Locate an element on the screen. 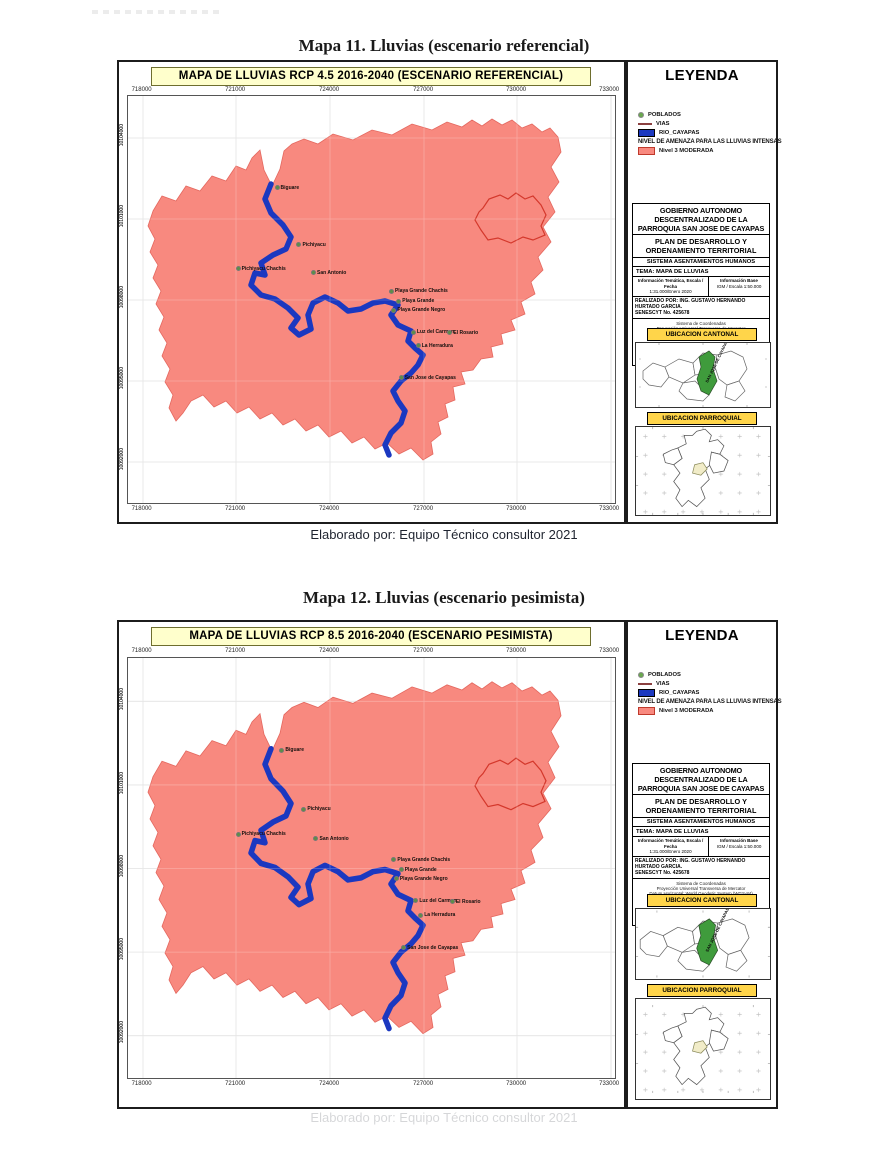  poblados-dot-icon is located at coordinates (641, 674).